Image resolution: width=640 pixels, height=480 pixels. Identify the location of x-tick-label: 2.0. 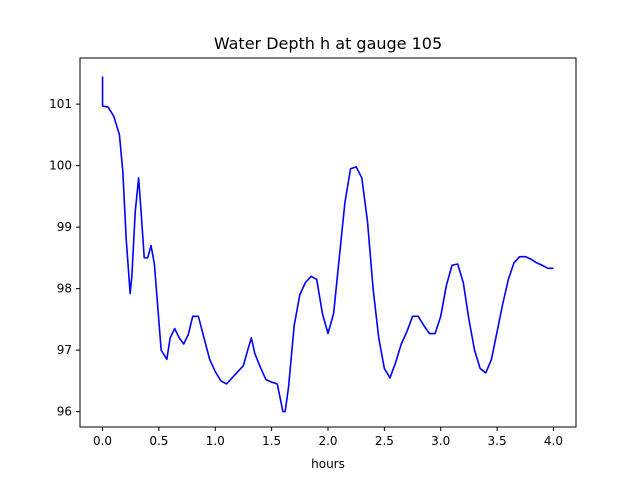
(327, 441).